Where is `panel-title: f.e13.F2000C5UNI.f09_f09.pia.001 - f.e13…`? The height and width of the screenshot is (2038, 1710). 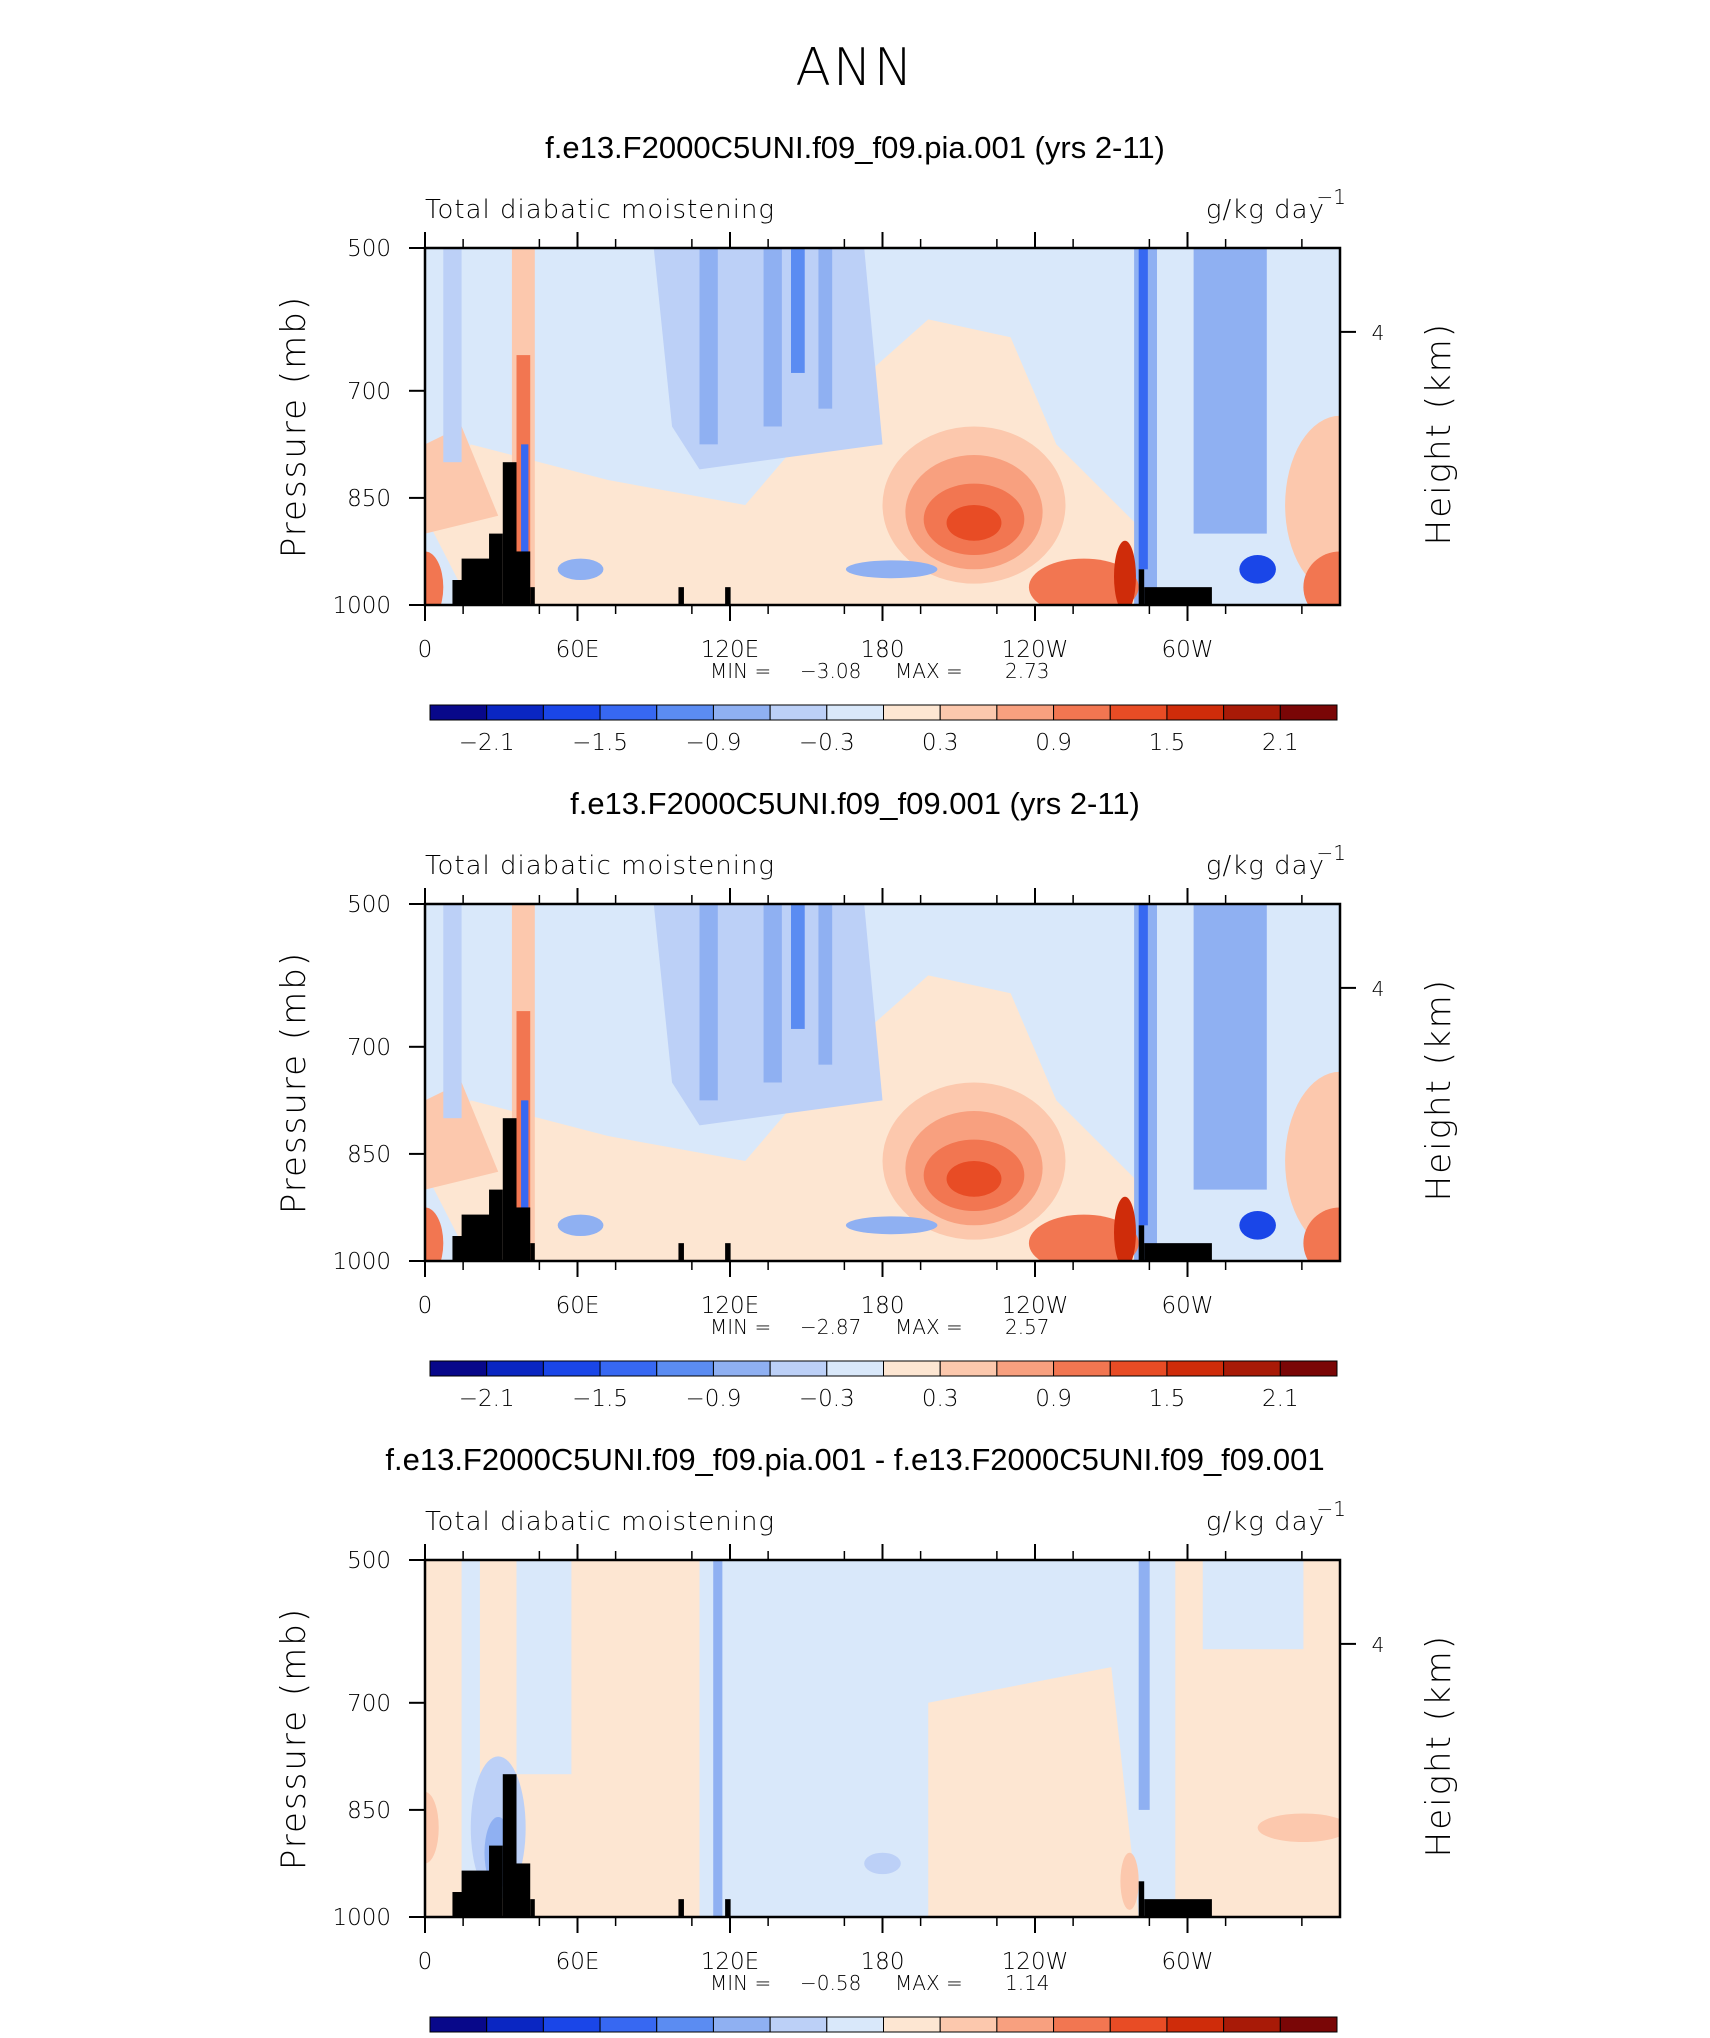
panel-title: f.e13.F2000C5UNI.f09_f09.pia.001 - f.e13… is located at coordinates (854, 1459).